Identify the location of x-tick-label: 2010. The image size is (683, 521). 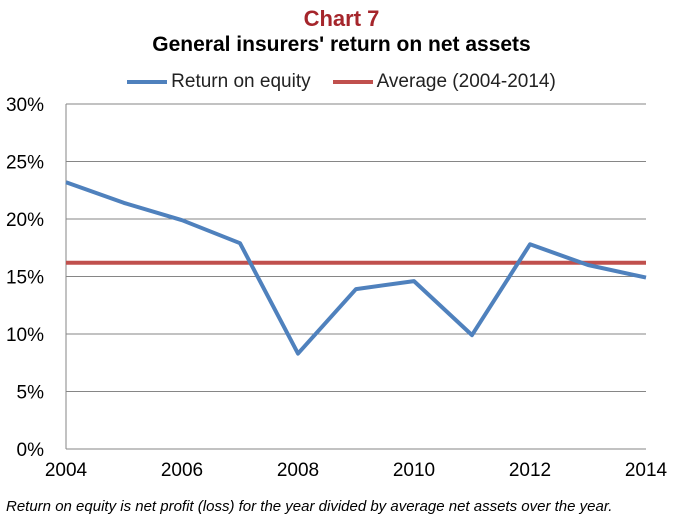
(414, 470).